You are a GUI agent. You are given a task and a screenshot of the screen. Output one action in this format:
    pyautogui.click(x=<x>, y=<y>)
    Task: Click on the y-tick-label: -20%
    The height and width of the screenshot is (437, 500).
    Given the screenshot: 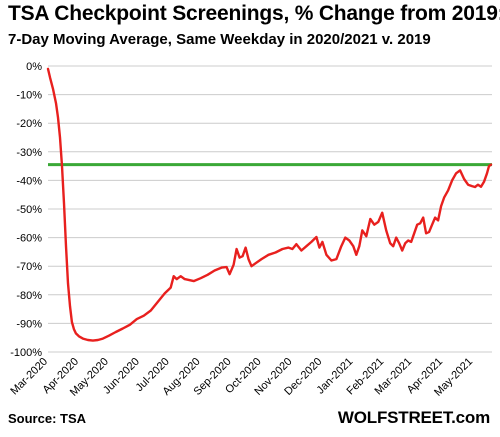 What is the action you would take?
    pyautogui.click(x=29, y=124)
    